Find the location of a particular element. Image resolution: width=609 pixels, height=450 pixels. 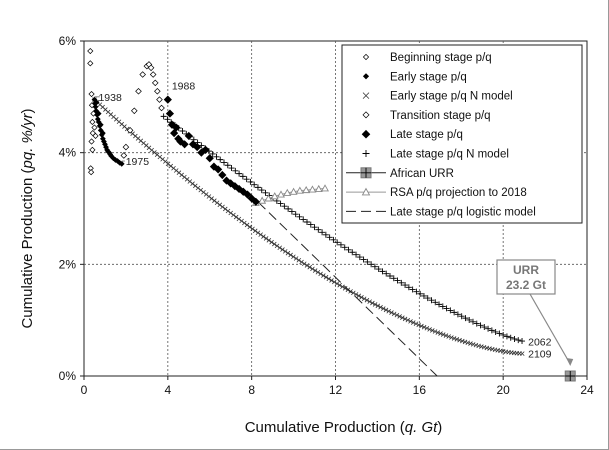

annotation-label: 1988 is located at coordinates (184, 87).